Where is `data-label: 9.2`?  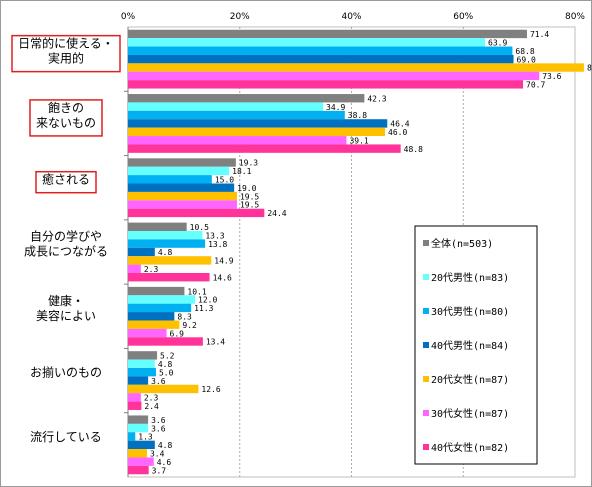 data-label: 9.2 is located at coordinates (189, 325).